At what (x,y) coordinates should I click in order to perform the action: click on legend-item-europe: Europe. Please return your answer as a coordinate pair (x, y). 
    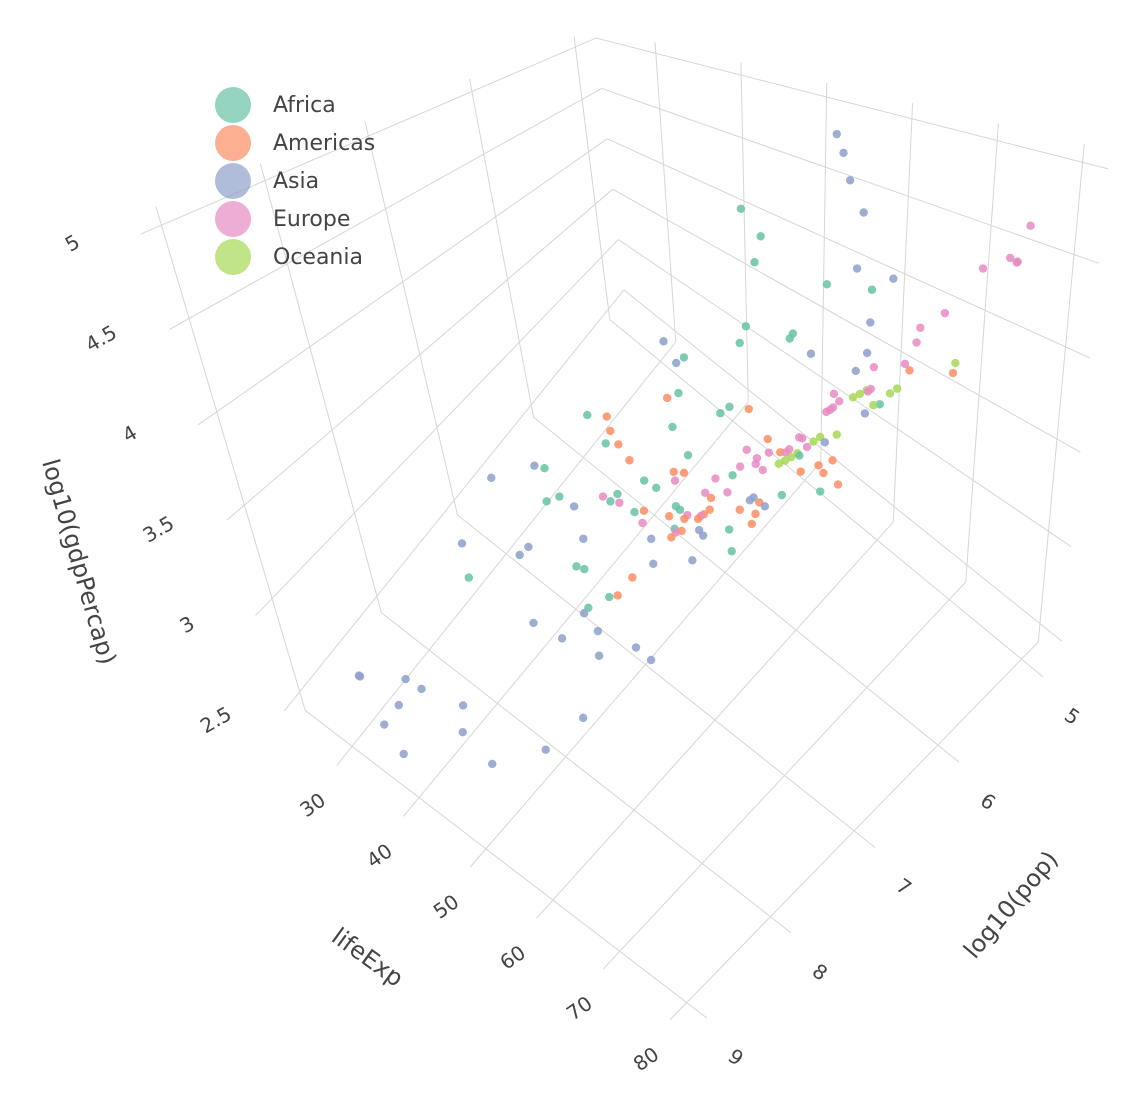
    Looking at the image, I should click on (295, 219).